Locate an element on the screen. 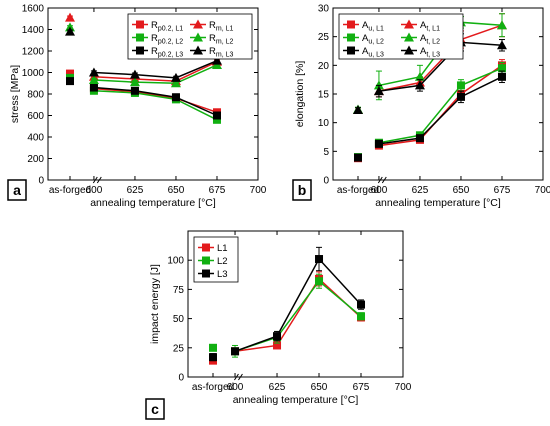 This screenshot has height=426, width=550. y-tick-label: 100 is located at coordinates (175, 261).